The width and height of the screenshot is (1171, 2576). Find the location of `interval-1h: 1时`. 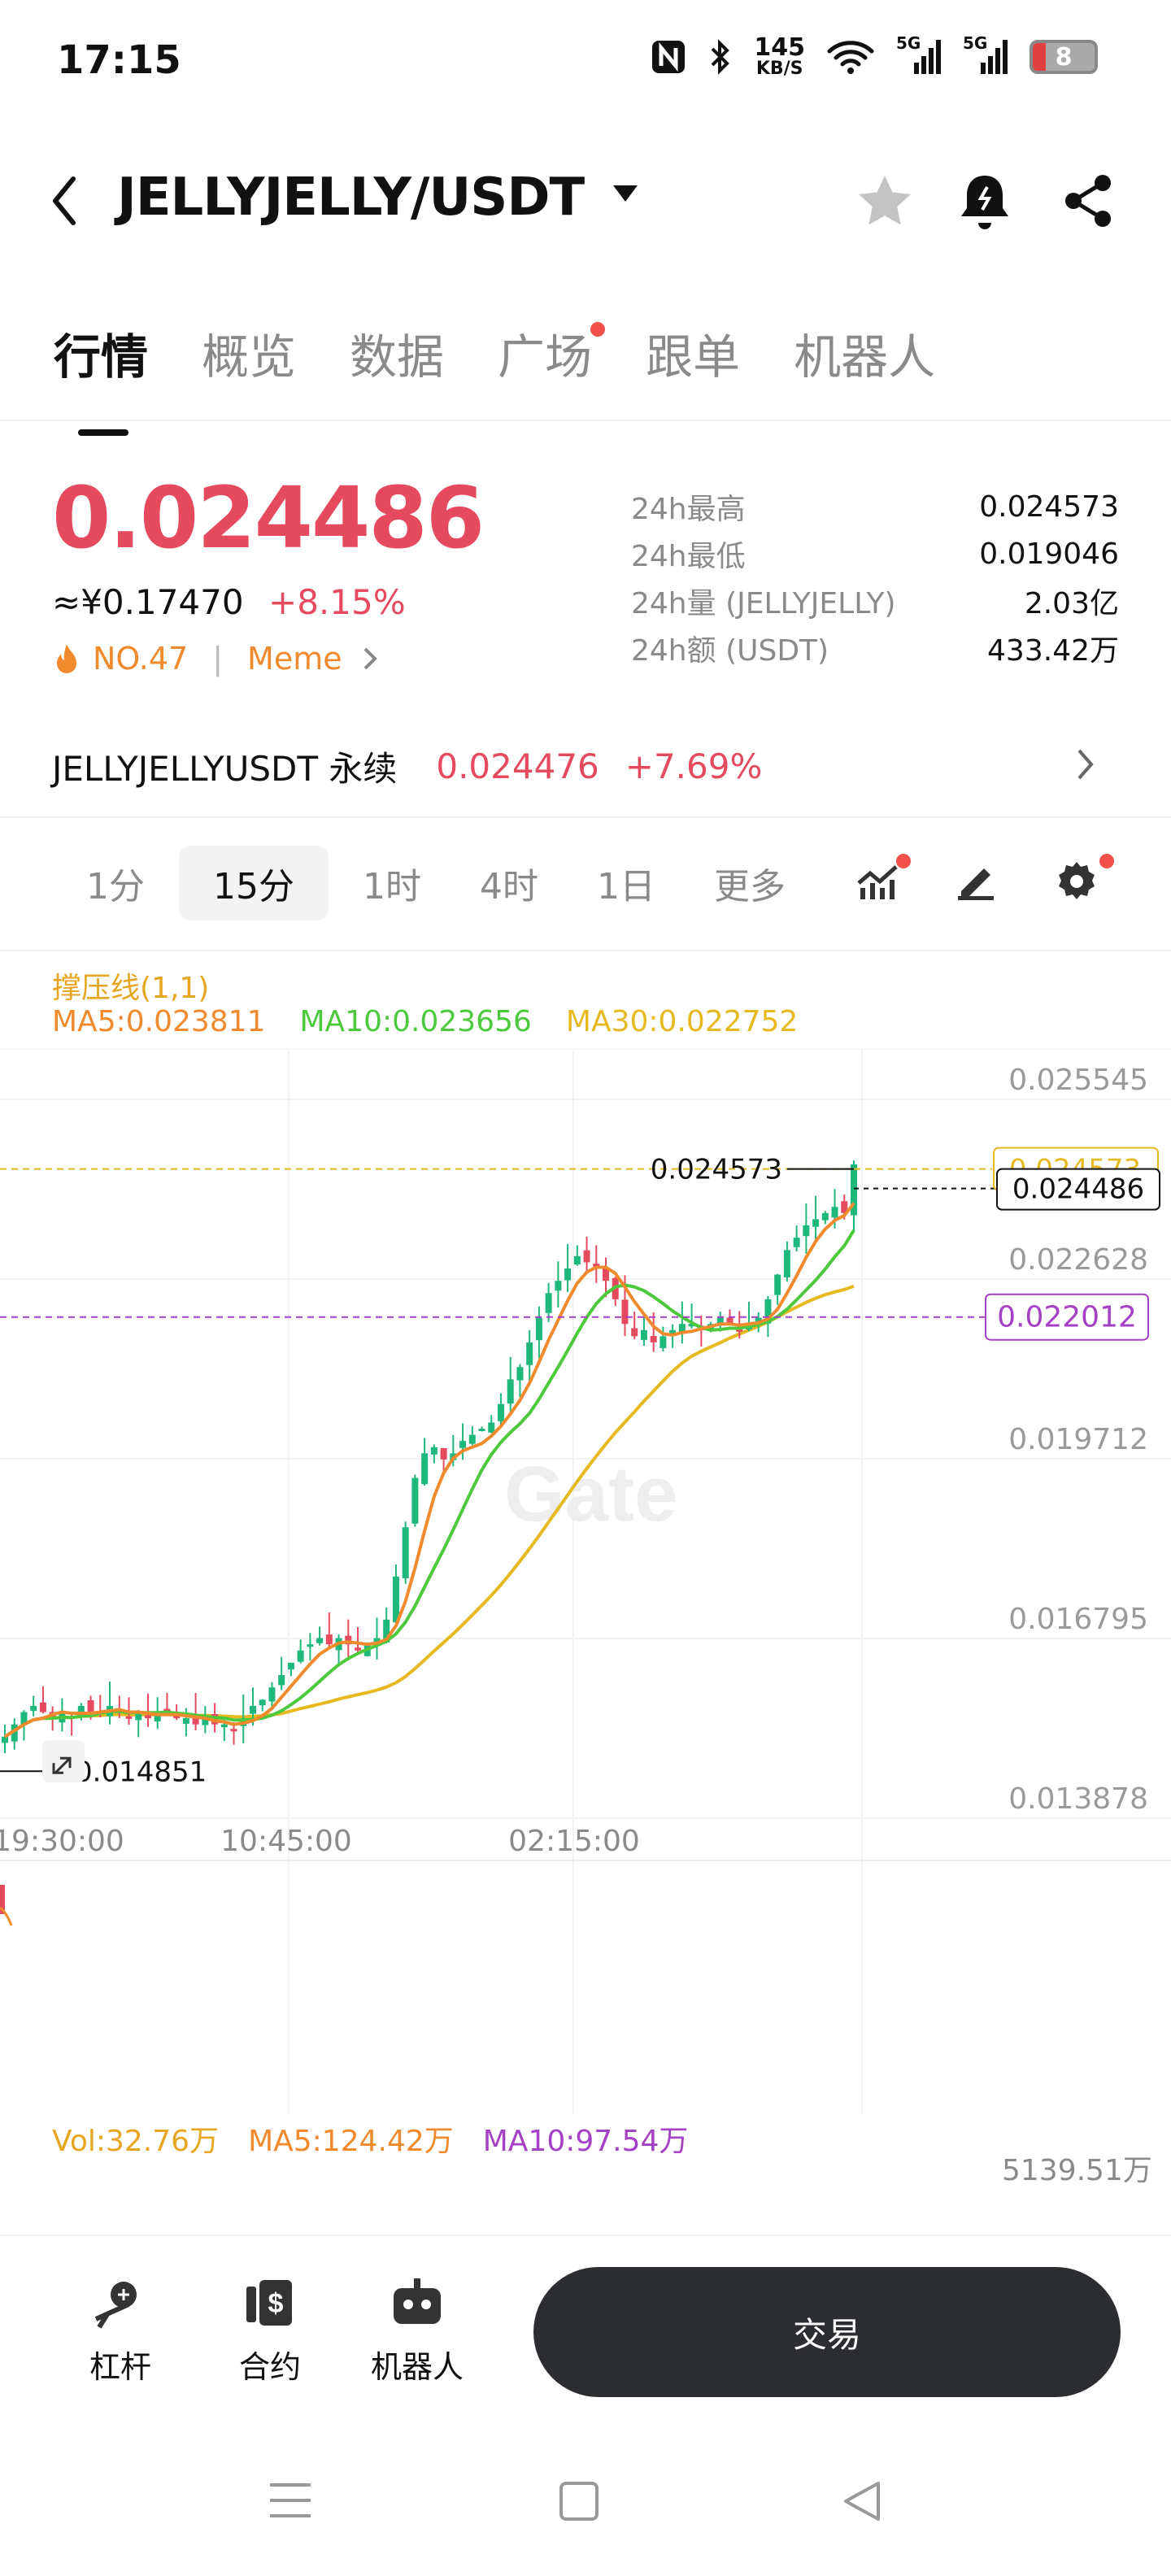

interval-1h: 1时 is located at coordinates (392, 887).